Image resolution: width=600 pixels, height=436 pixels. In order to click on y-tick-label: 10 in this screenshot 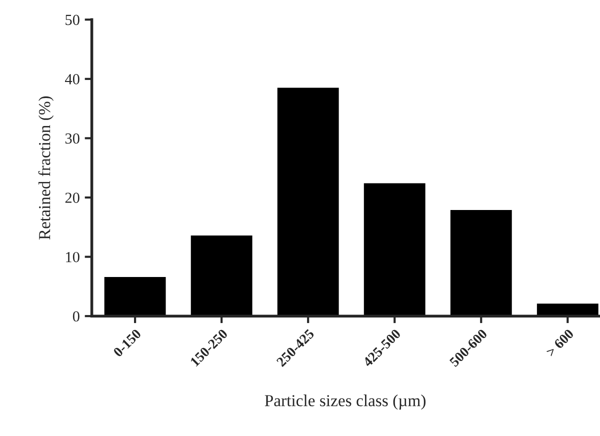, I will do `click(73, 257)`.